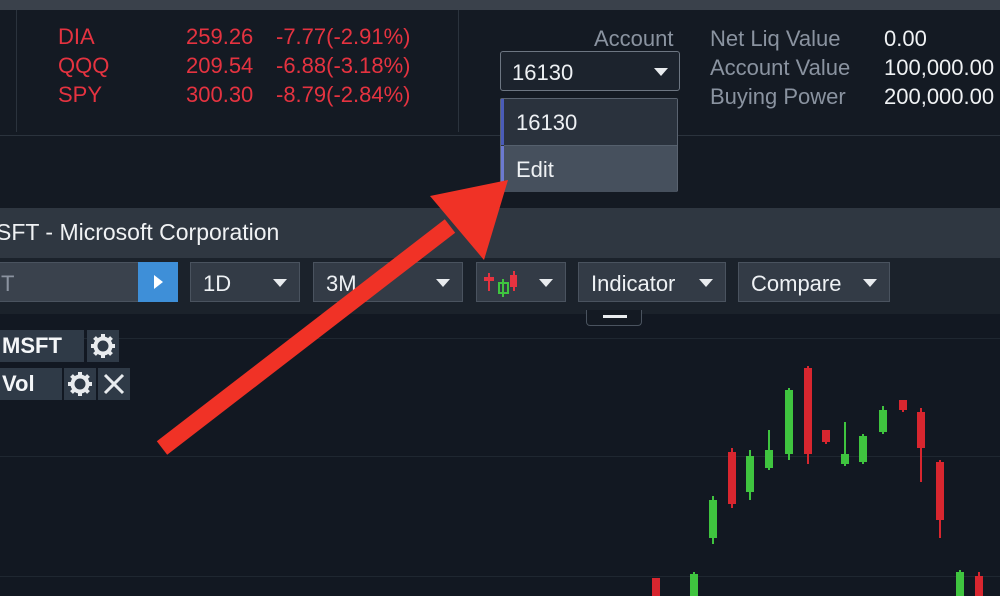 This screenshot has height=596, width=1000. Describe the element at coordinates (341, 283) in the screenshot. I see `range-value: 3M` at that location.